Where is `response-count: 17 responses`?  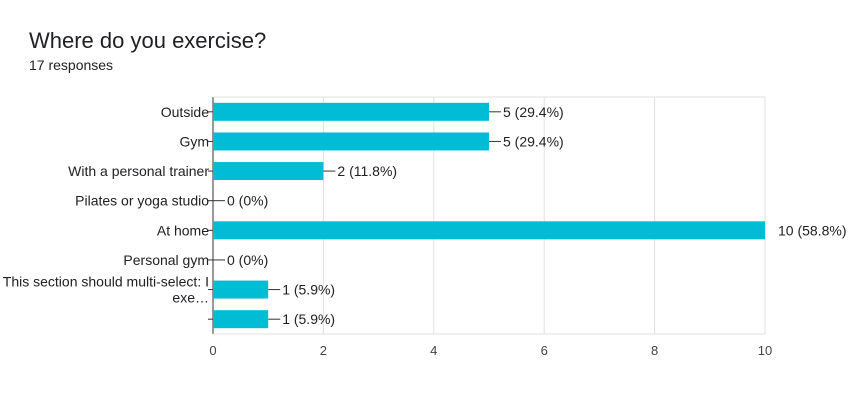
response-count: 17 responses is located at coordinates (71, 65).